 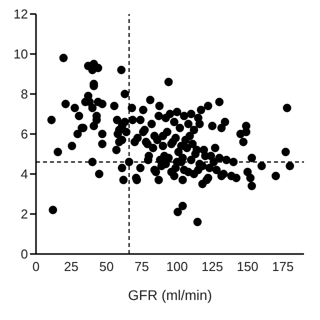 What do you see at coordinates (170, 295) in the screenshot?
I see `x-axis-title: GFR (ml/min)` at bounding box center [170, 295].